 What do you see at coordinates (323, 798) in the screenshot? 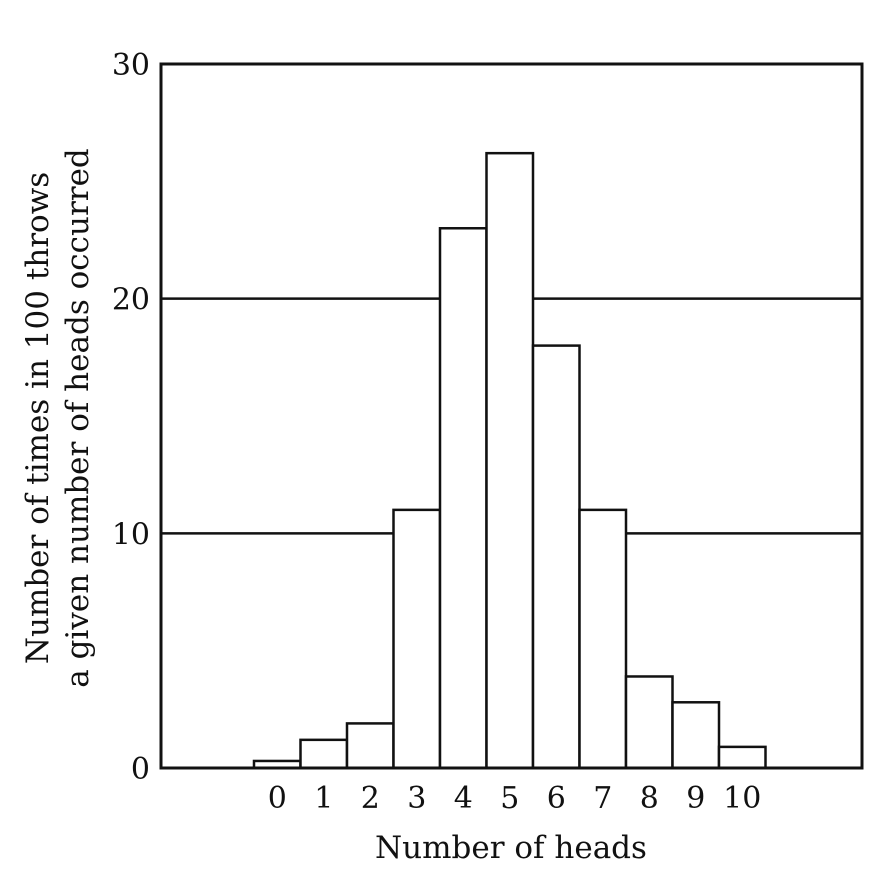
I see `x-tick-label: 1` at bounding box center [323, 798].